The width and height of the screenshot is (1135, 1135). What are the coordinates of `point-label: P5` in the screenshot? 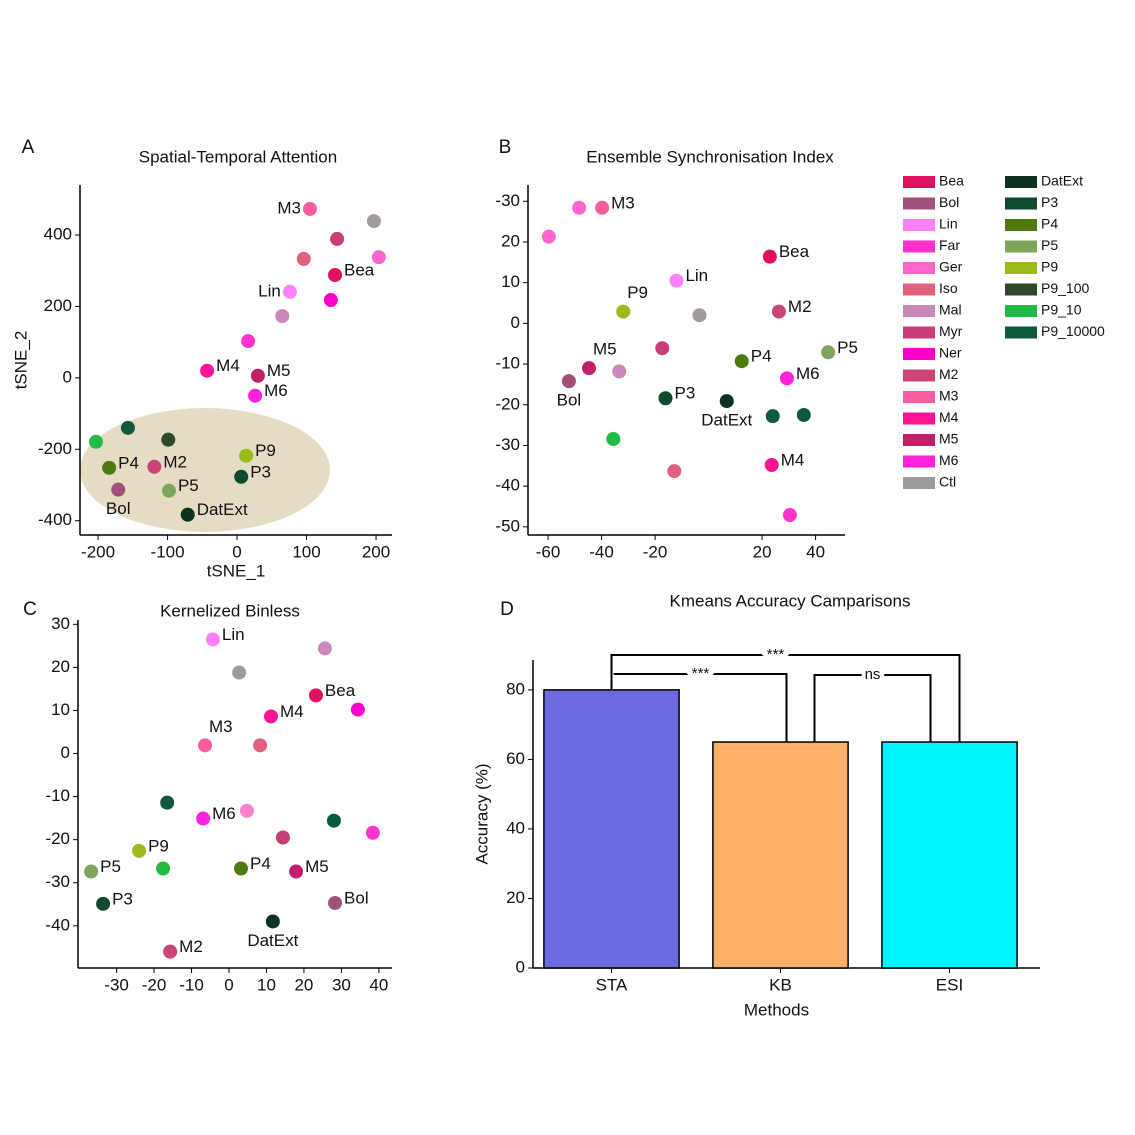 It's located at (110, 866).